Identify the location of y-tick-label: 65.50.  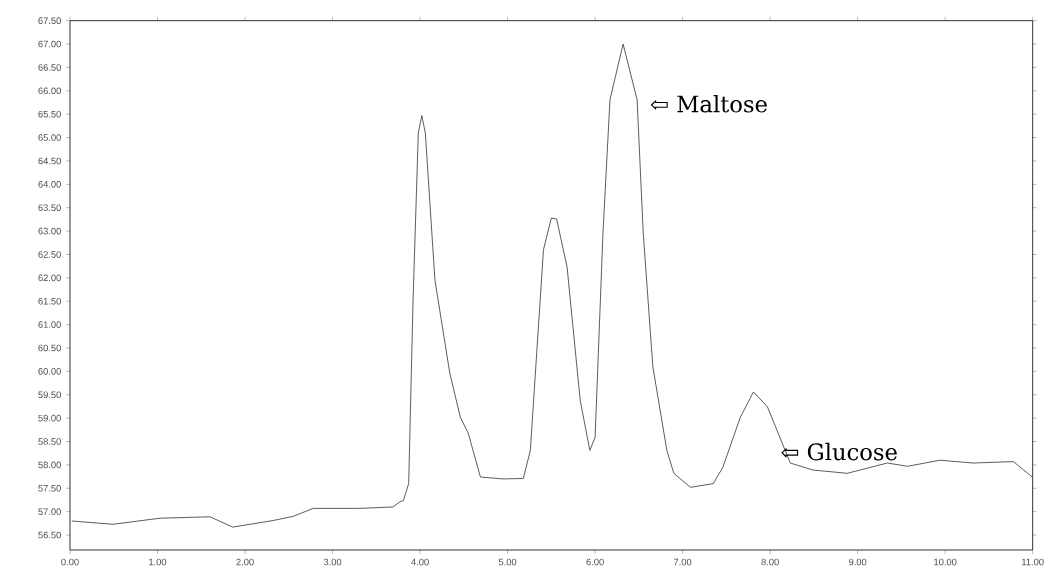
(49, 114).